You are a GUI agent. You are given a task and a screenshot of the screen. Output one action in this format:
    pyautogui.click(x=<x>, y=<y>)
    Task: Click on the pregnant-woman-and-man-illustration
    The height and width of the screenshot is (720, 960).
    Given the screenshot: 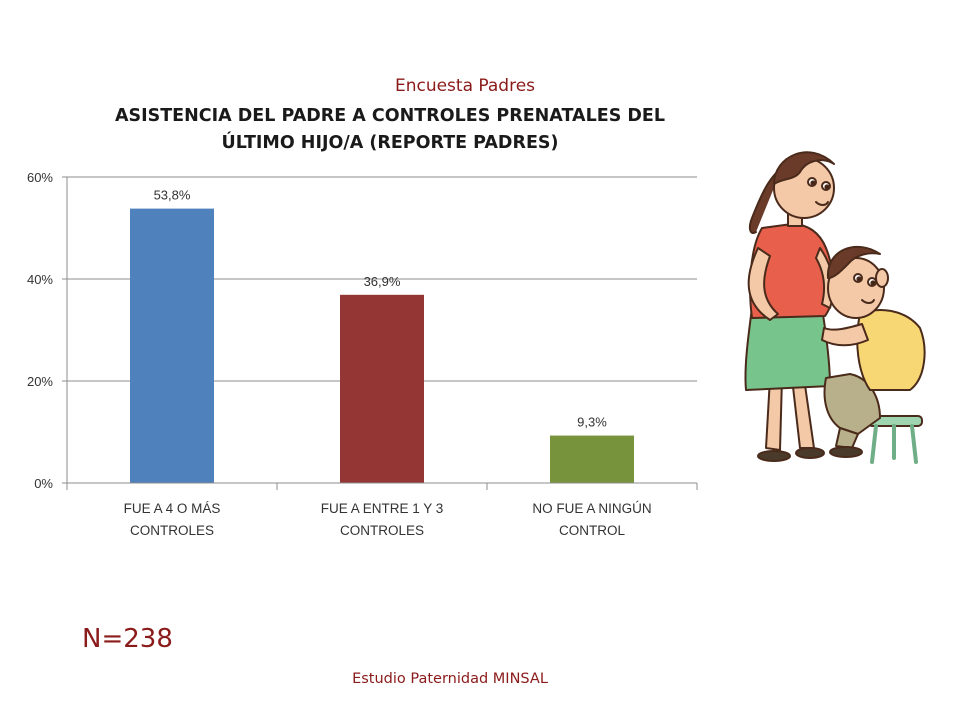 What is the action you would take?
    pyautogui.click(x=835, y=307)
    